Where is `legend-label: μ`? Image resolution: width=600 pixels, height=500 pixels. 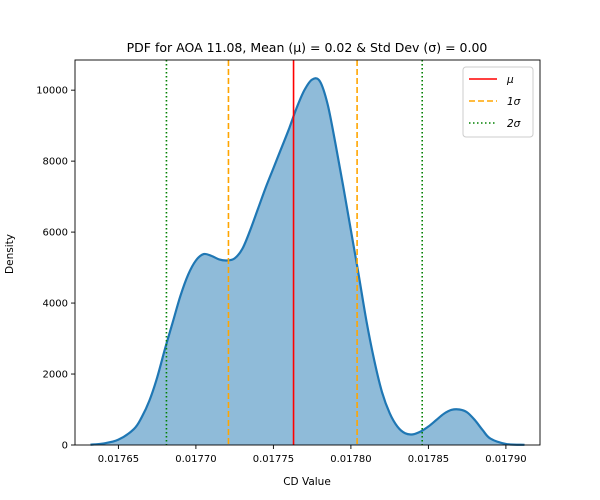
legend-label: μ is located at coordinates (510, 80).